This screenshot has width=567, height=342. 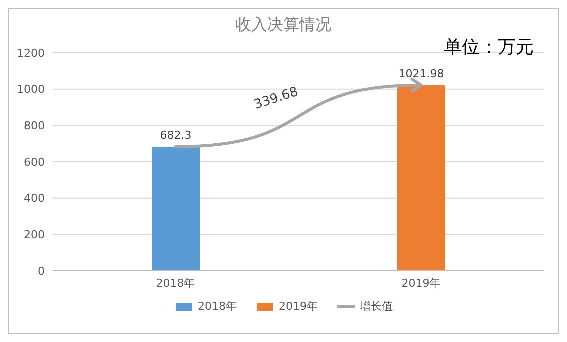 I want to click on data-label: 1021.98, so click(x=421, y=73).